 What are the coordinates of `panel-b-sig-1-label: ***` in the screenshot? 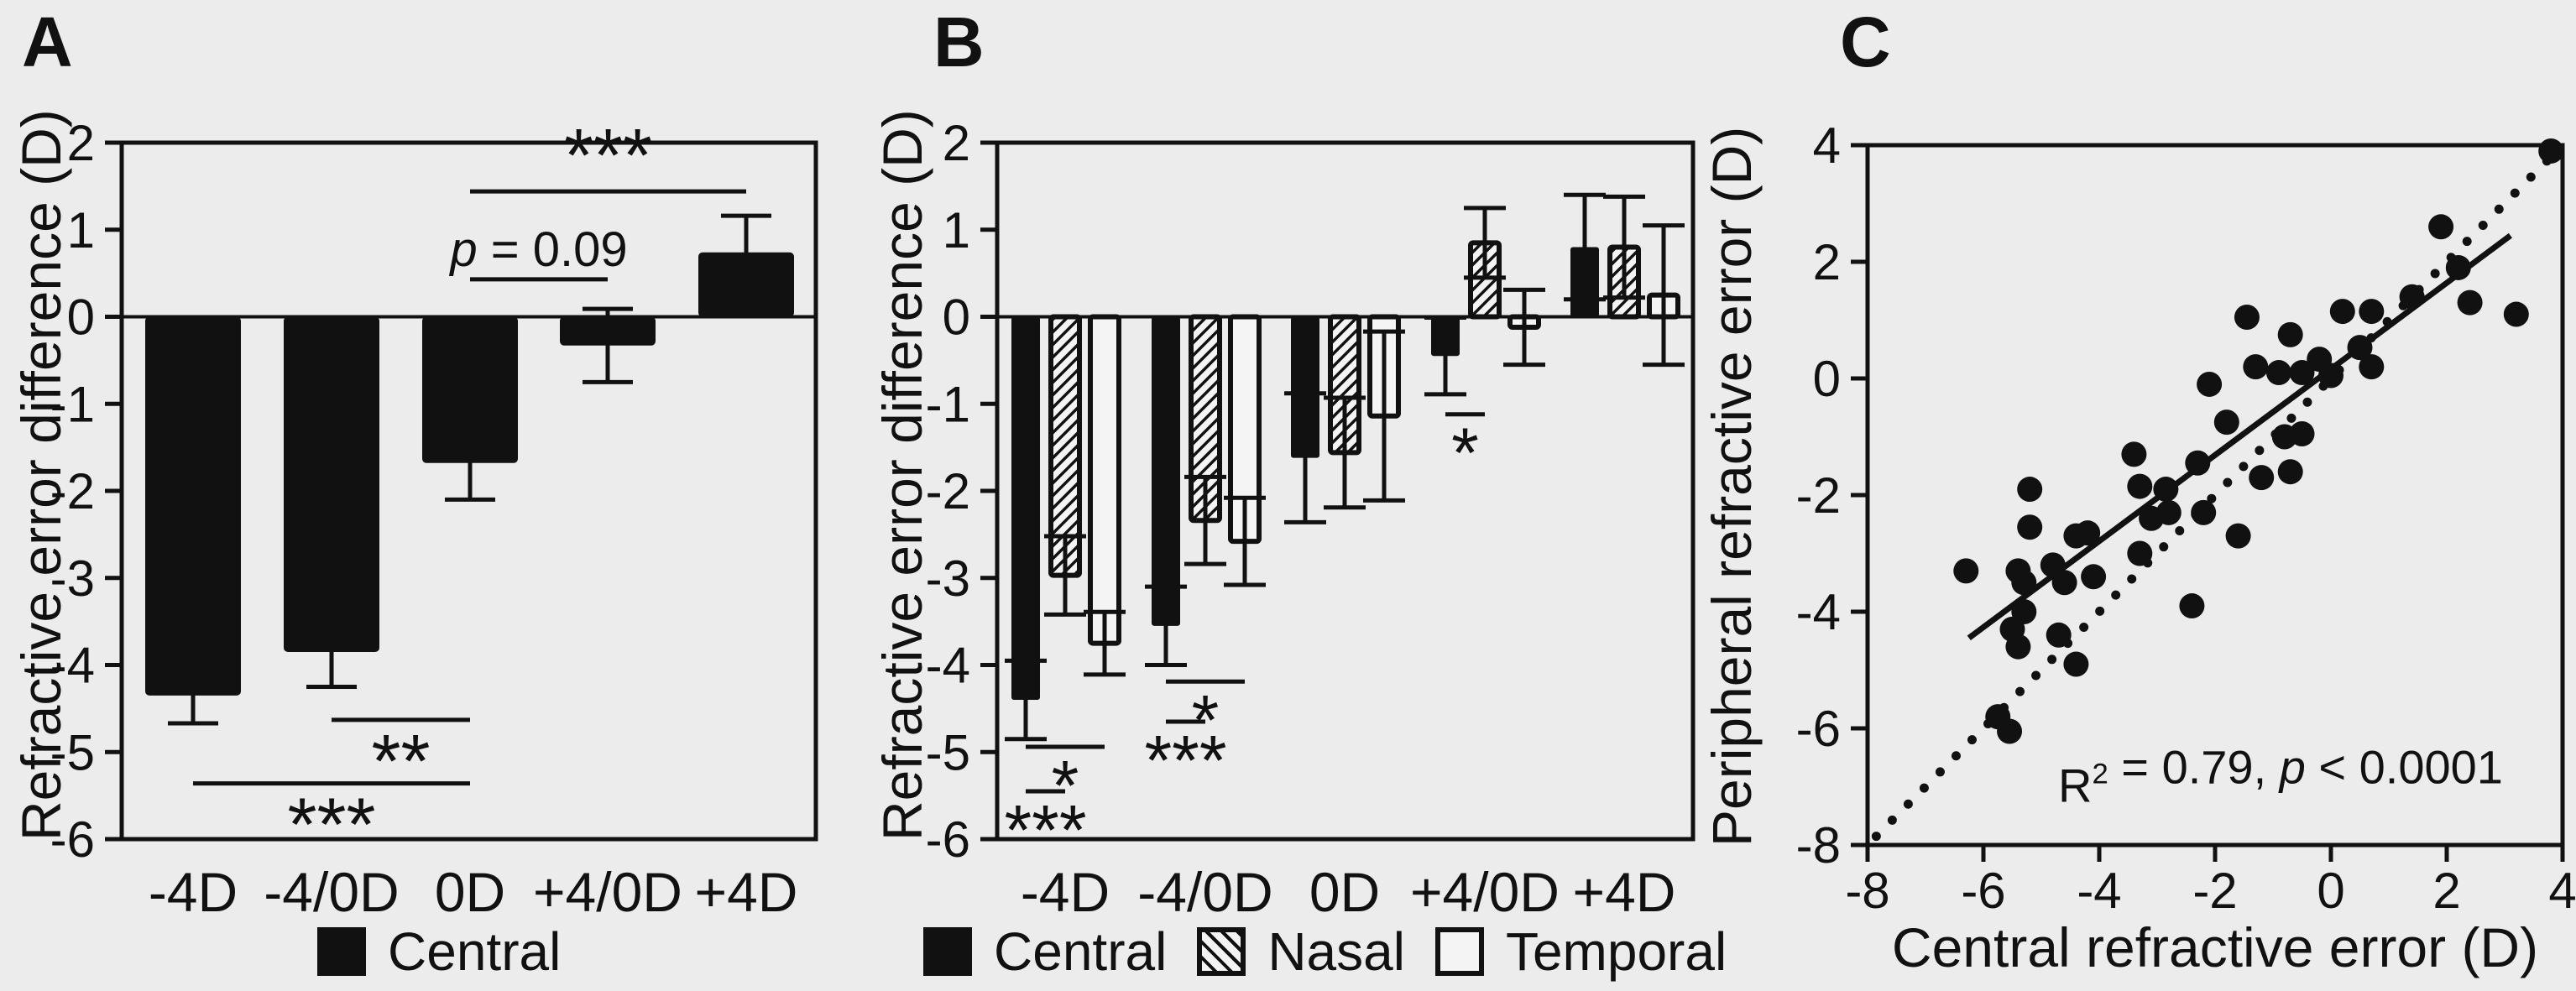 It's located at (1045, 829).